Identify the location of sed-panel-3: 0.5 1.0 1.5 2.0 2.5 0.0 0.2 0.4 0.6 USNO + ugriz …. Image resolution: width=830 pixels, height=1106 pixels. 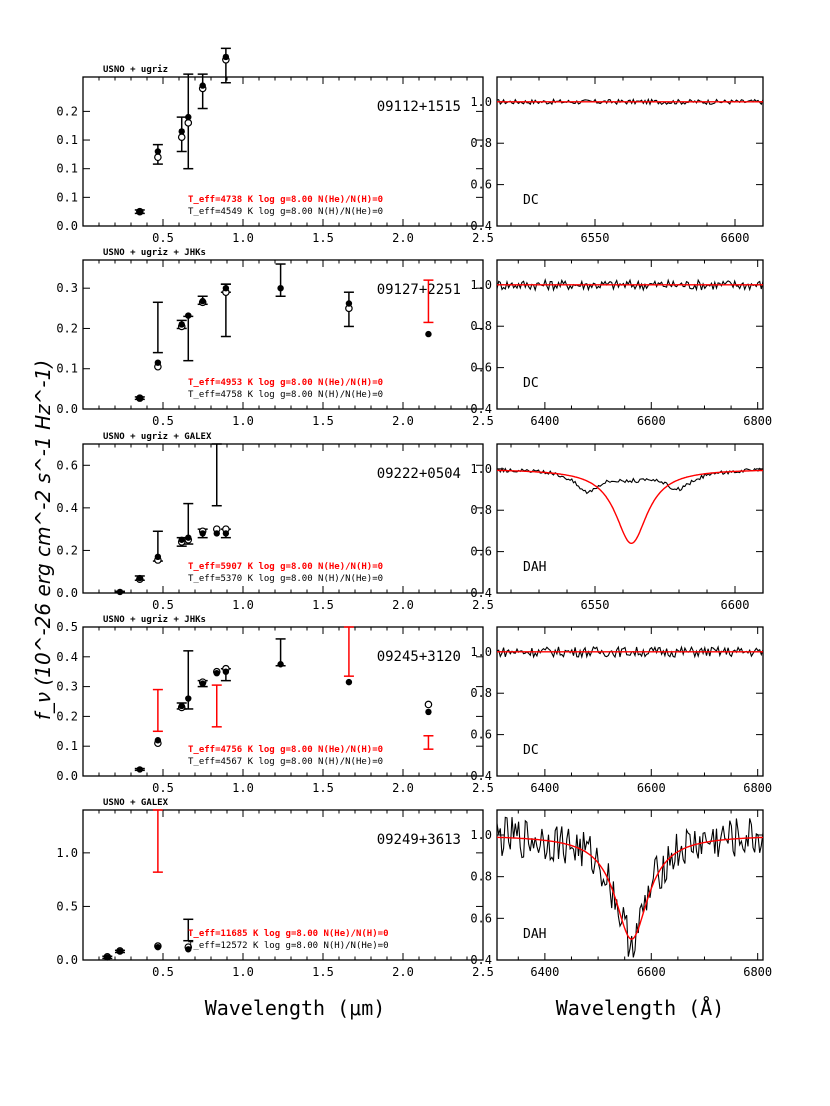
(275, 521).